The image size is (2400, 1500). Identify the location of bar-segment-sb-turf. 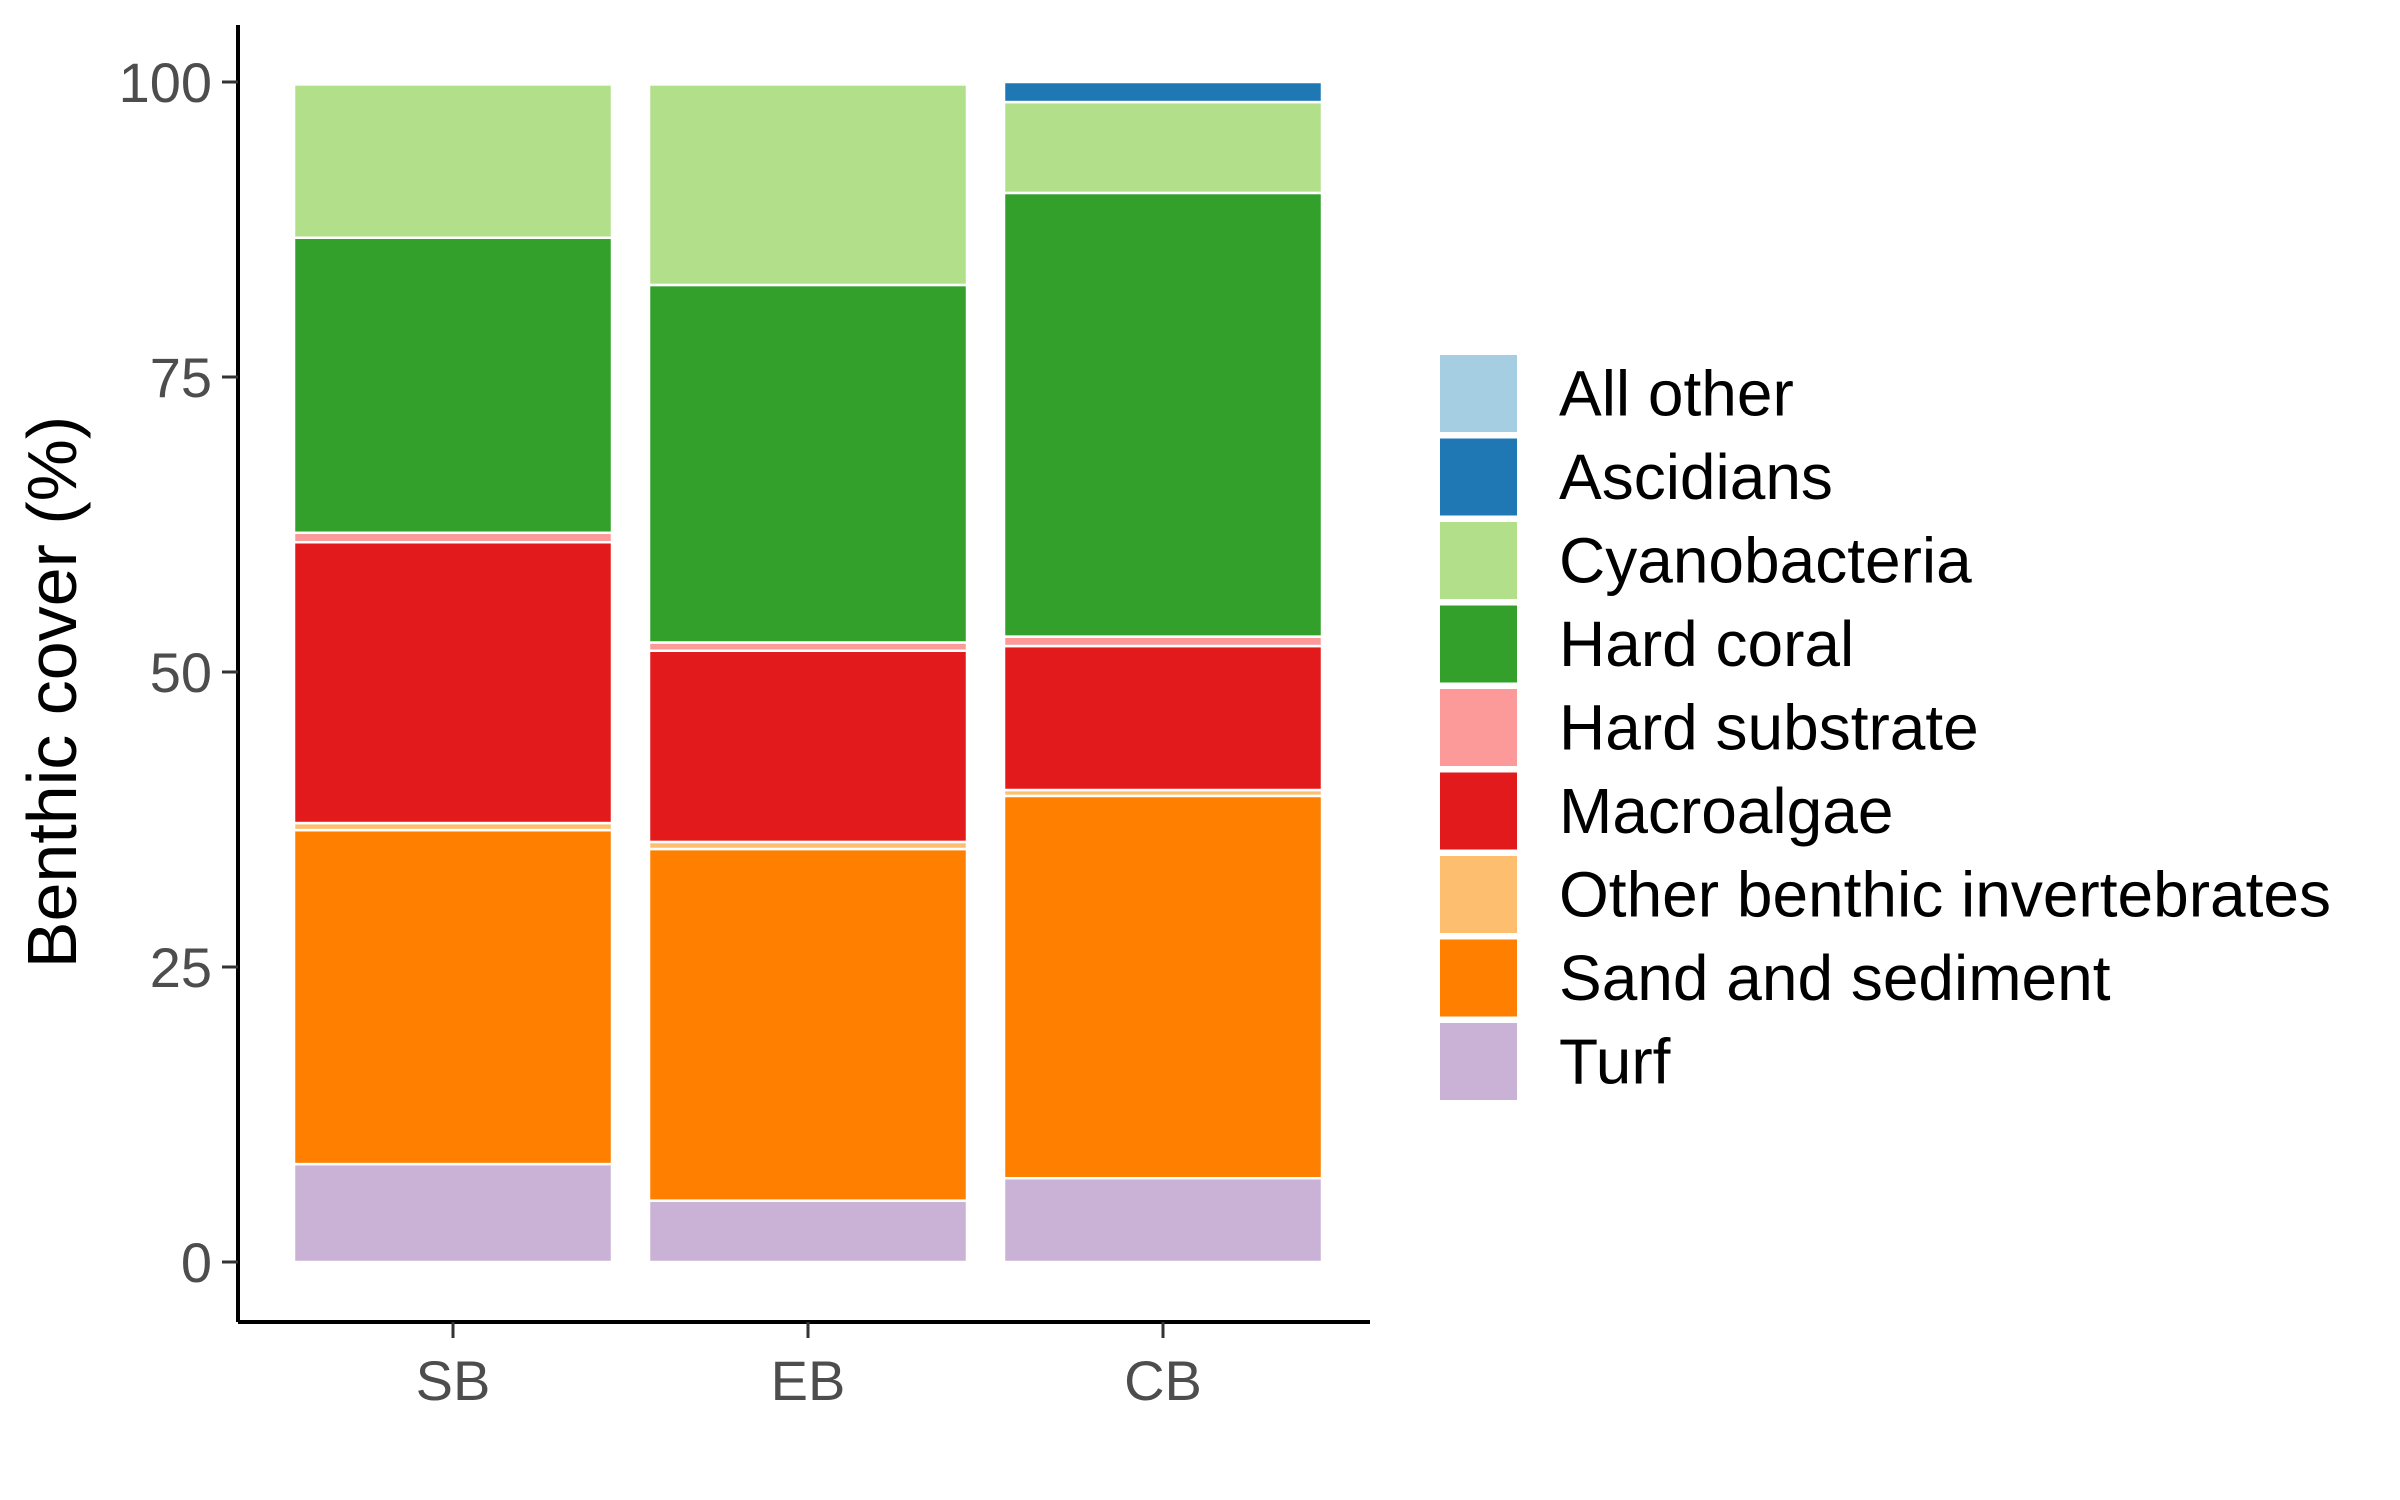
(453, 1213).